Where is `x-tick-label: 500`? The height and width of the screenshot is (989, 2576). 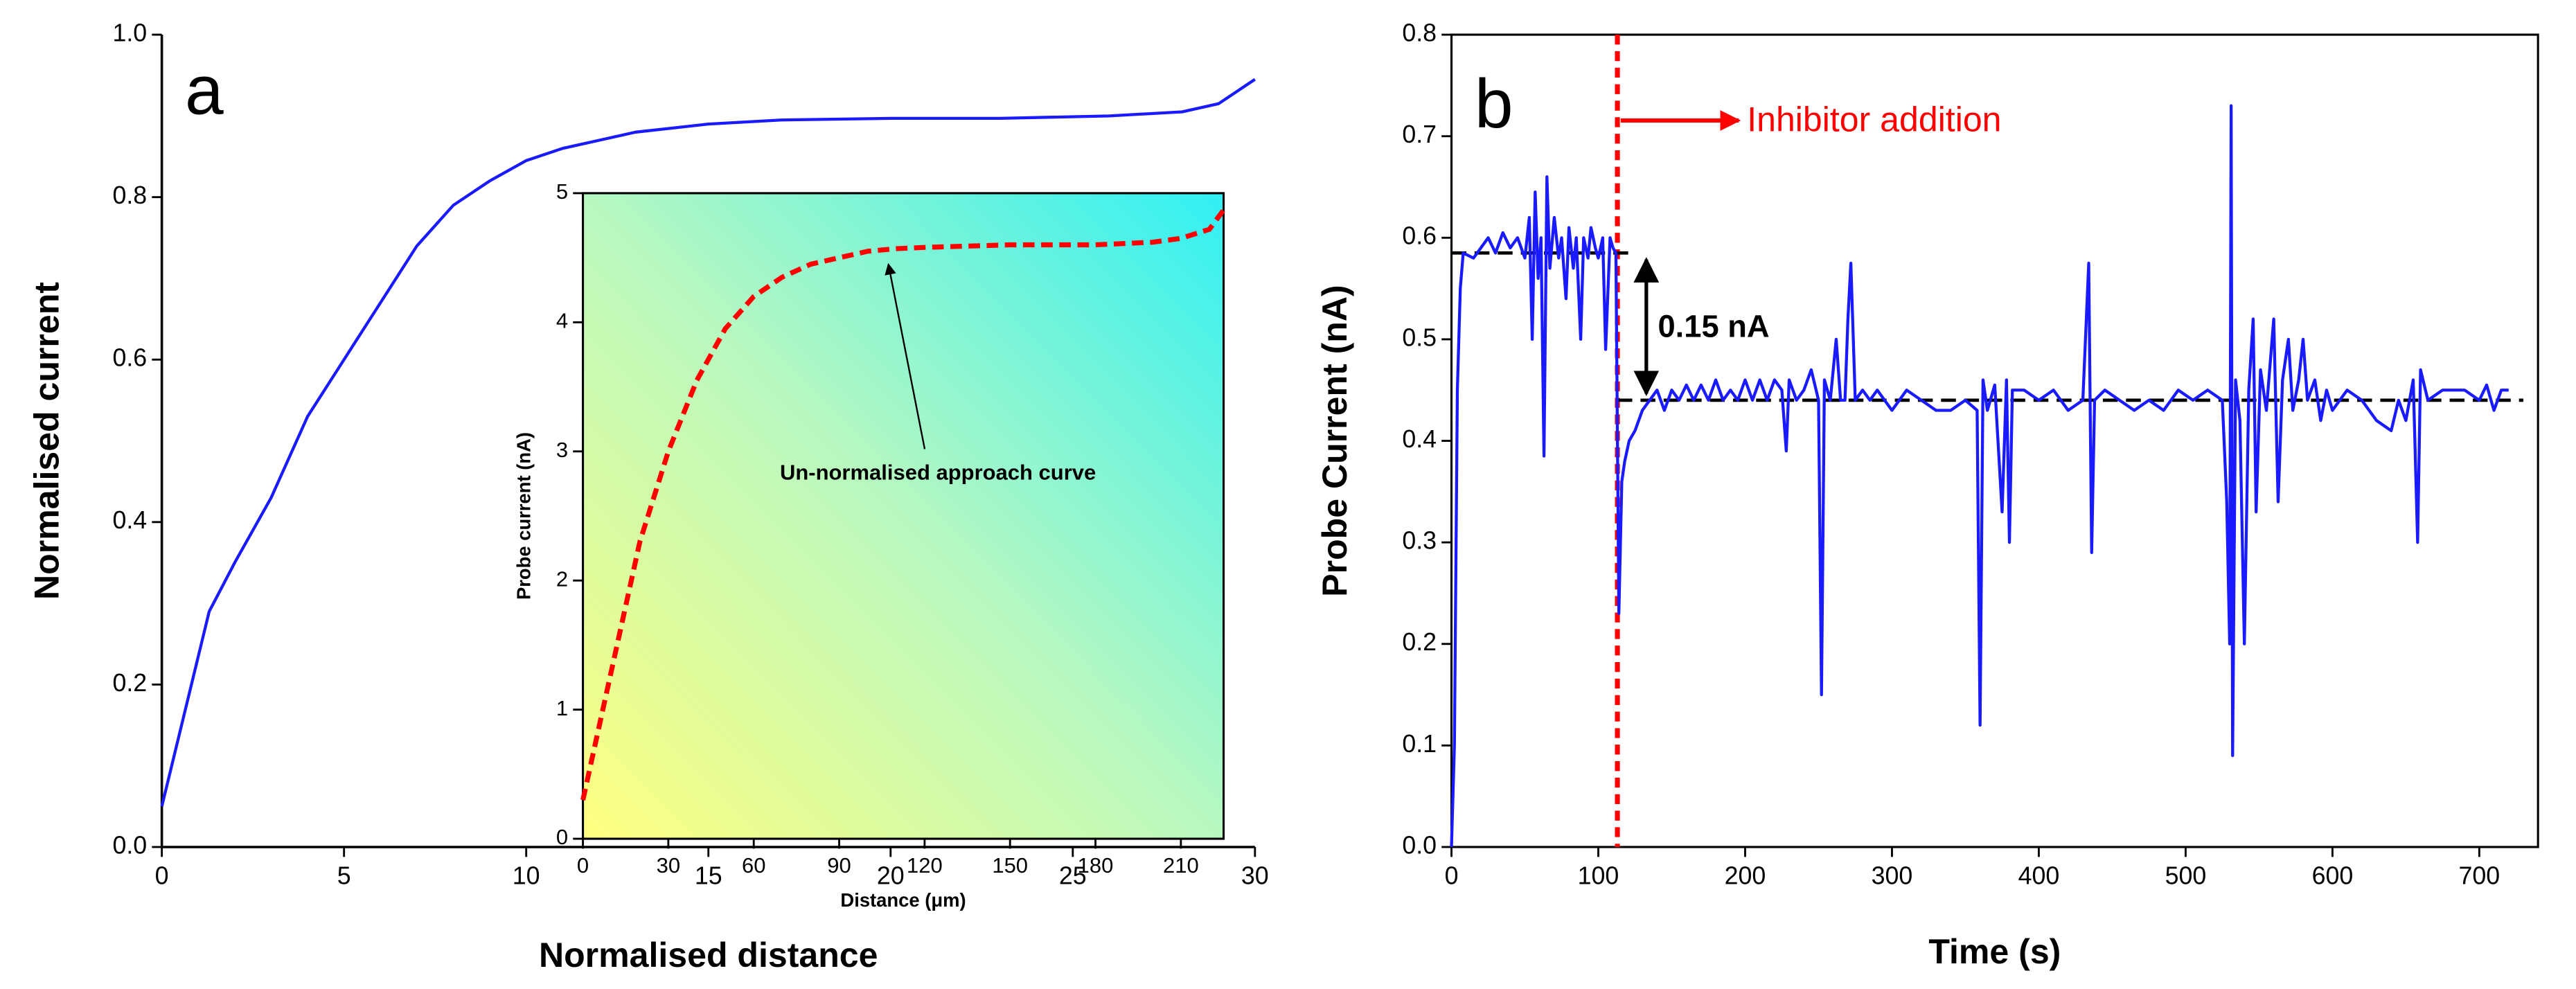 x-tick-label: 500 is located at coordinates (2186, 876).